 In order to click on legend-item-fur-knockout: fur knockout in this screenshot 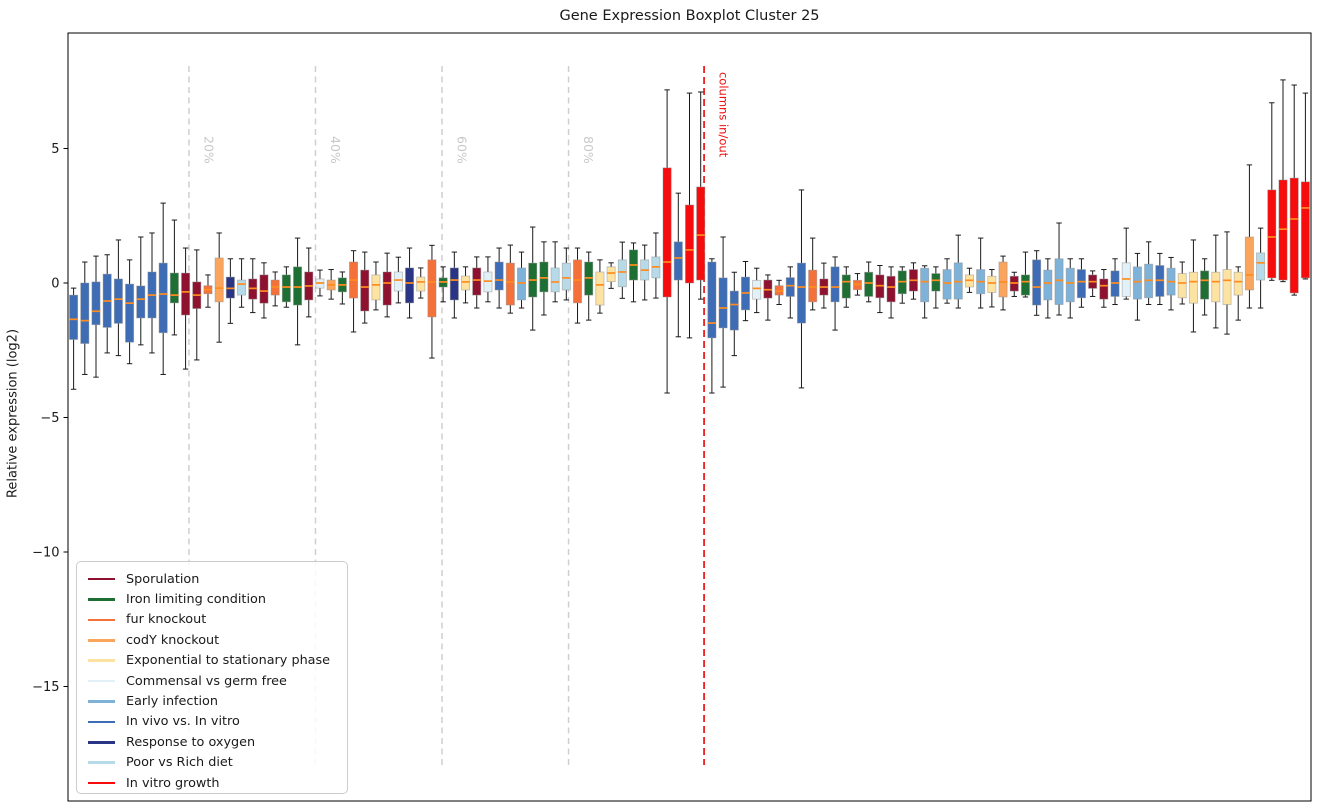, I will do `click(217, 620)`.